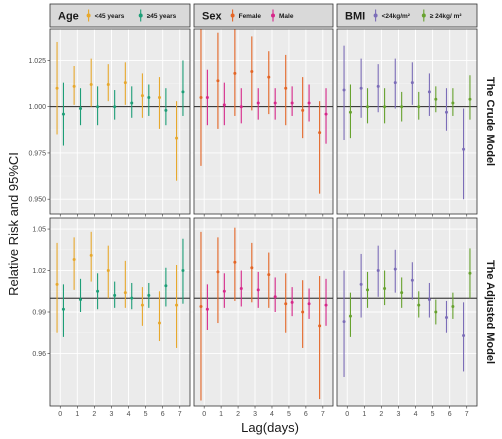 This screenshot has width=502, height=439. What do you see at coordinates (37, 200) in the screenshot?
I see `y-tick-label: 0.950` at bounding box center [37, 200].